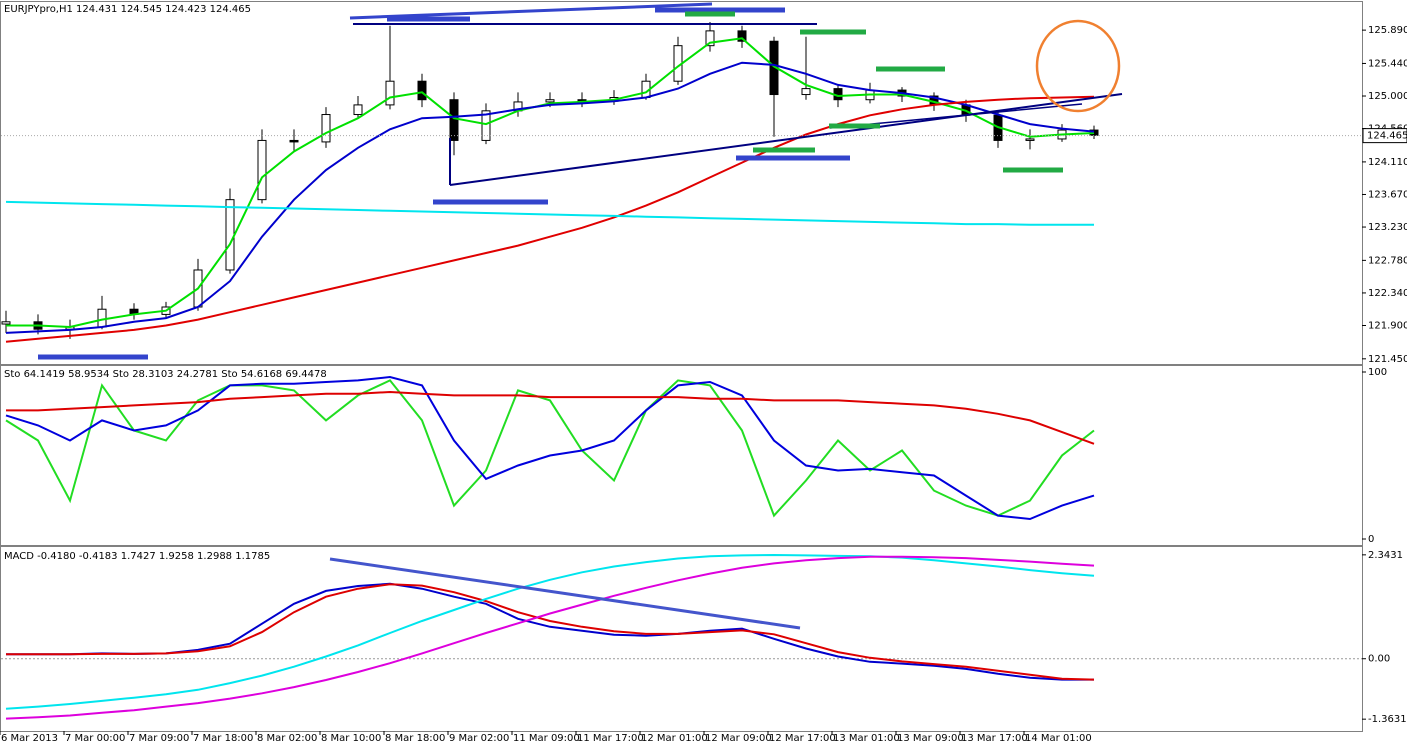  Describe the element at coordinates (29, 738) in the screenshot. I see `x-tick-label: 6 Mar 2013` at that location.